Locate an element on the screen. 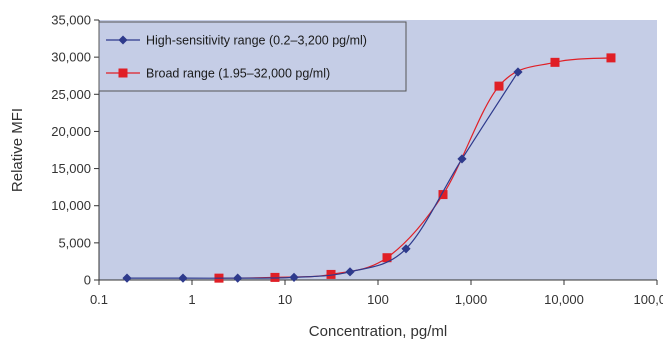 The width and height of the screenshot is (663, 345). y-tick-label: 30,000 is located at coordinates (71, 57).